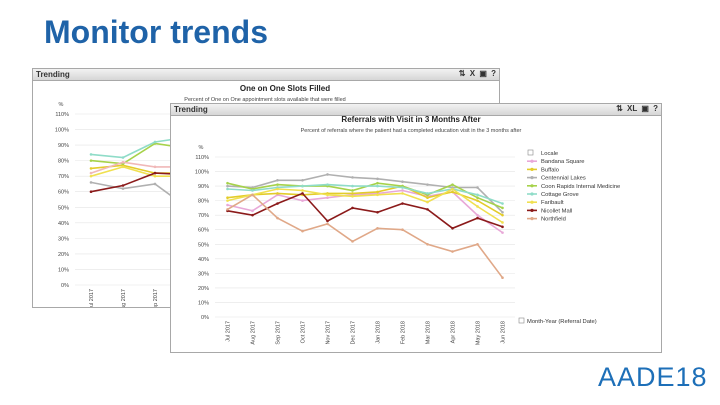  Describe the element at coordinates (156, 32) in the screenshot. I see `slide-title: Monitor trends` at that location.